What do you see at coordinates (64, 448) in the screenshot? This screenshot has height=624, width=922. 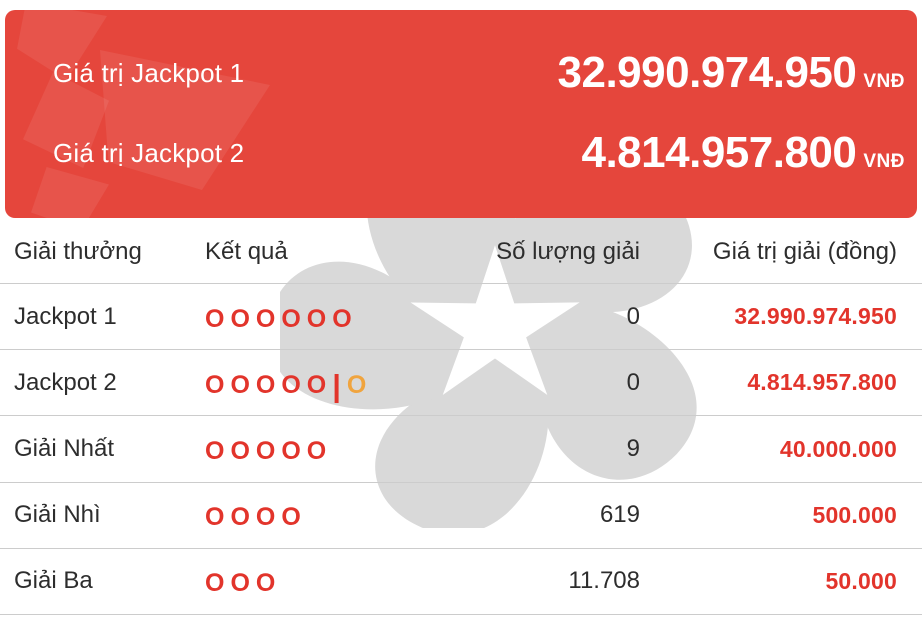 I see `prize-name: Giải Nhất` at bounding box center [64, 448].